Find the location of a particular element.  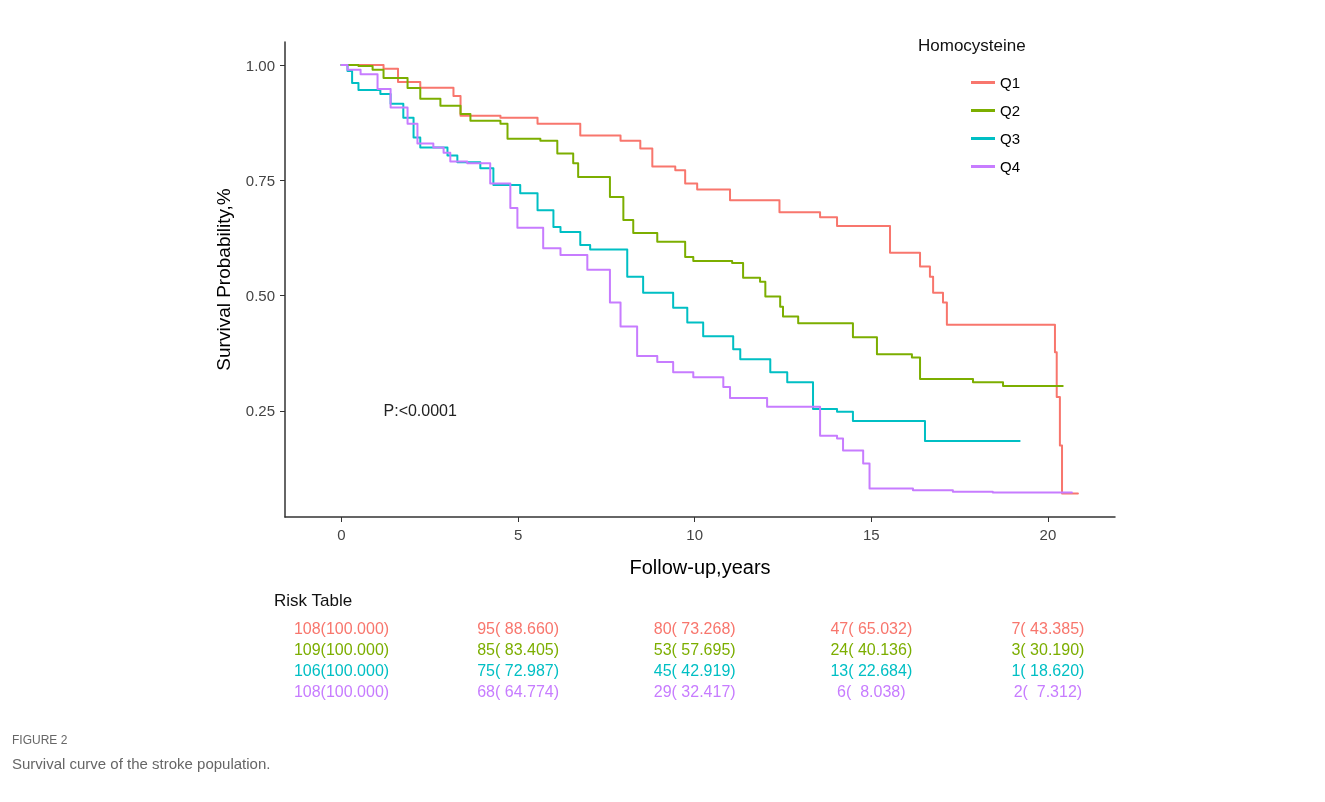

x-axis-title: Follow-up,years is located at coordinates (700, 567).